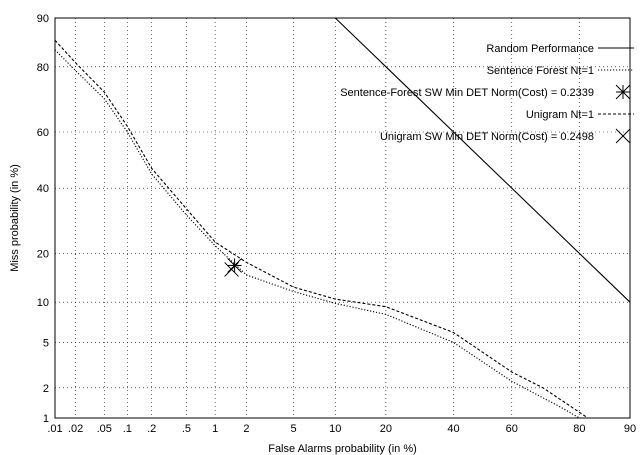 Image resolution: width=640 pixels, height=455 pixels. Describe the element at coordinates (215, 429) in the screenshot. I see `x-tick-label: 1` at that location.